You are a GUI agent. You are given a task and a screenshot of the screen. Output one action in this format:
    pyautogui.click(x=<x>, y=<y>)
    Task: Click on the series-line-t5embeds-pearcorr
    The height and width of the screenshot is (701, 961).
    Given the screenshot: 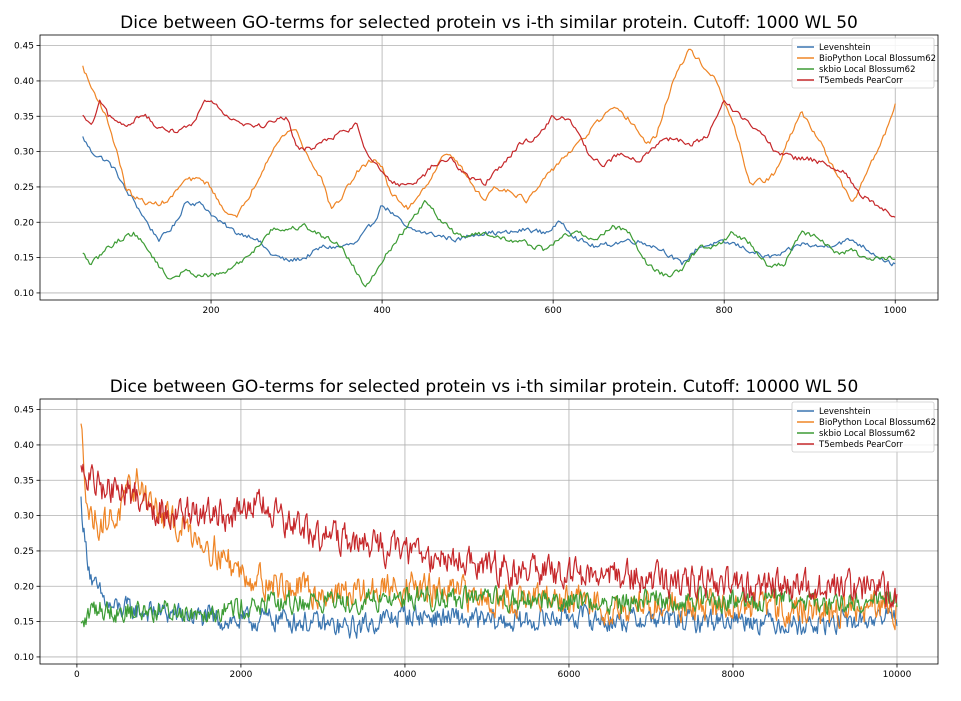 What is the action you would take?
    pyautogui.click(x=489, y=158)
    